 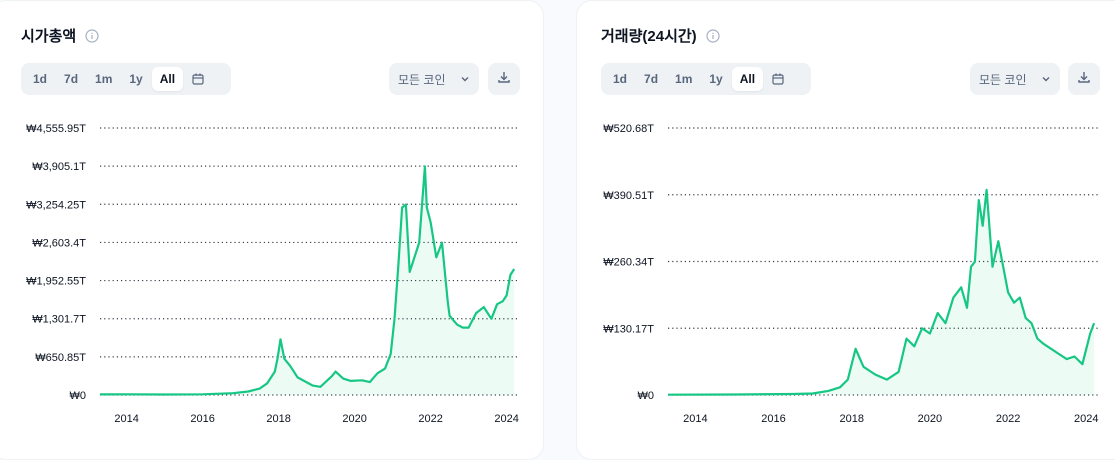 I want to click on y-tick-label: ₩520.68T, so click(x=628, y=129).